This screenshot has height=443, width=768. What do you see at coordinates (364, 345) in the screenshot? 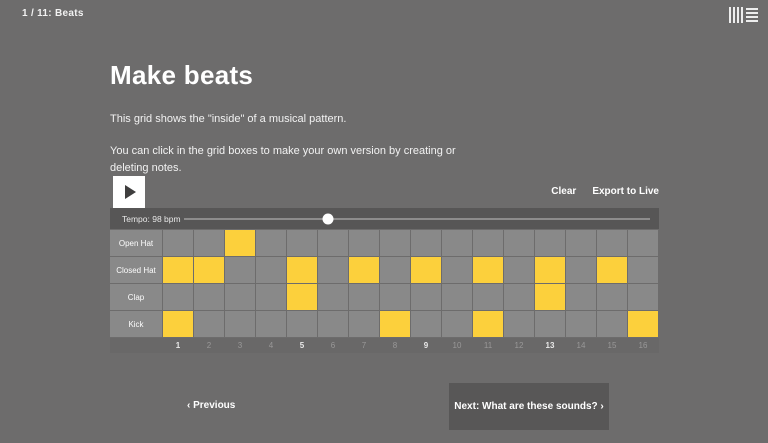
I see `step-number-7: 7` at bounding box center [364, 345].